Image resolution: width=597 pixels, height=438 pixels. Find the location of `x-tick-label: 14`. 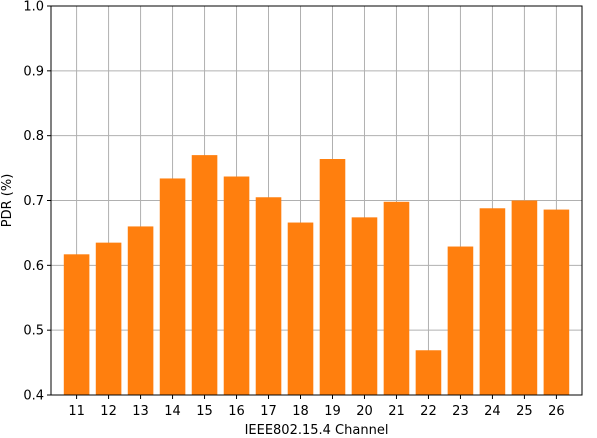

x-tick-label: 14 is located at coordinates (172, 411).